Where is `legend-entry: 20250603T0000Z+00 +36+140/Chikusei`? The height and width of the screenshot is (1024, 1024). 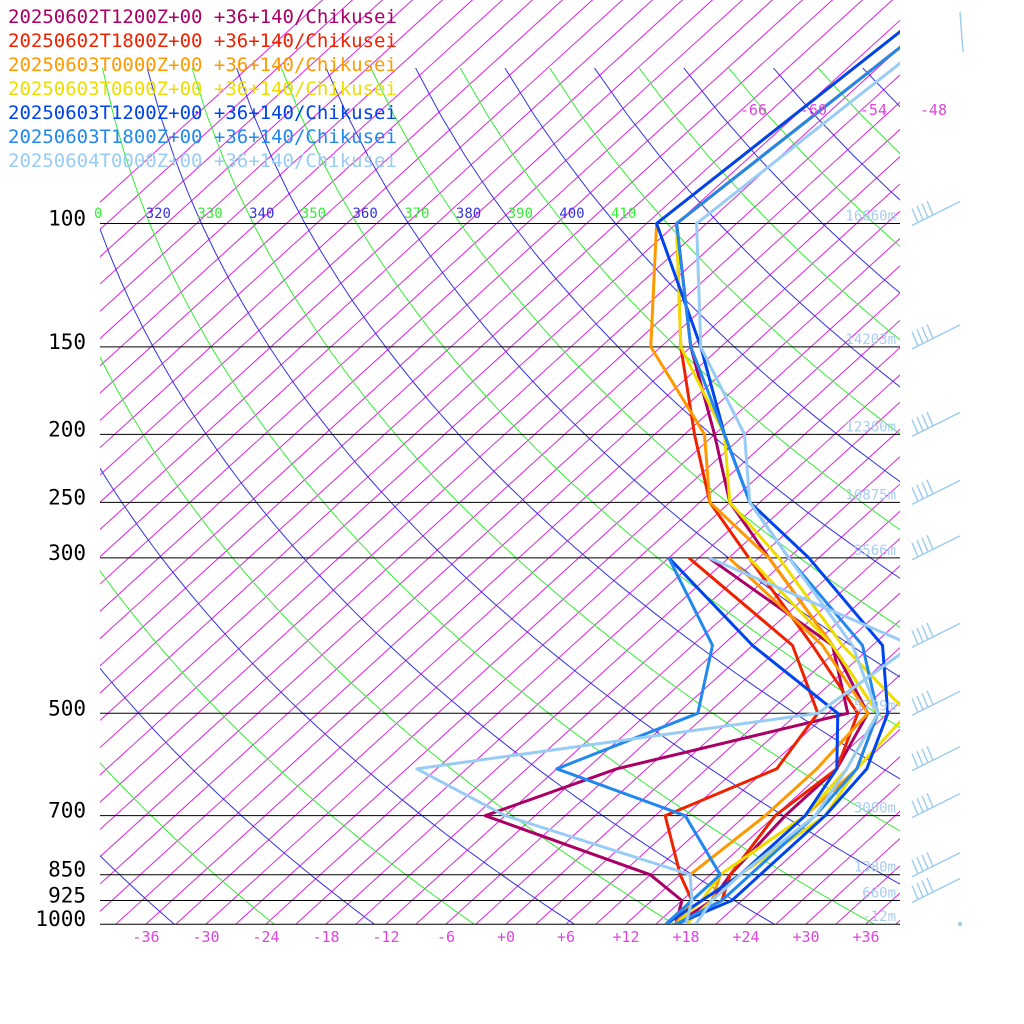 legend-entry: 20250603T0000Z+00 +36+140/Chikusei is located at coordinates (202, 65).